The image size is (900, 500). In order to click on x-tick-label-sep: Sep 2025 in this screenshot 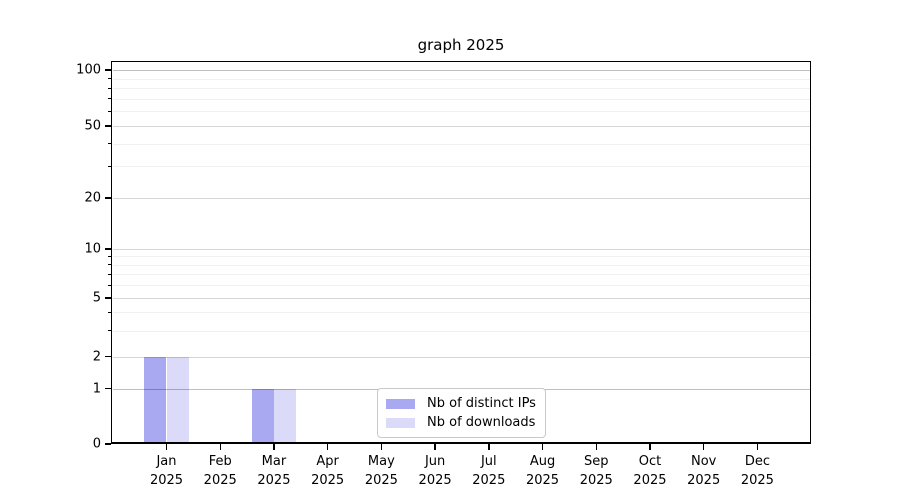, I will do `click(596, 471)`.